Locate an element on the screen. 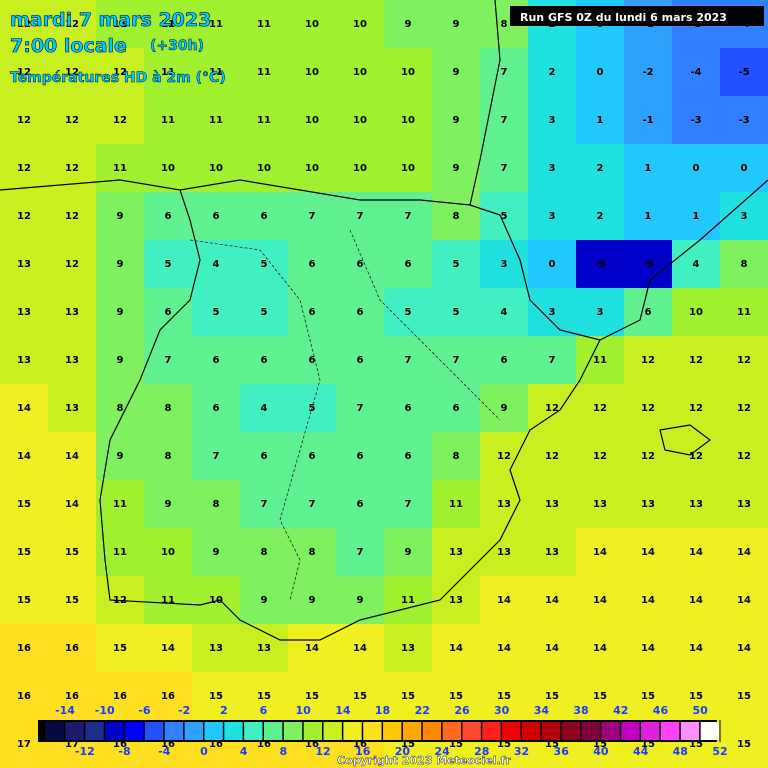  temp-value: 11 is located at coordinates (264, 120).